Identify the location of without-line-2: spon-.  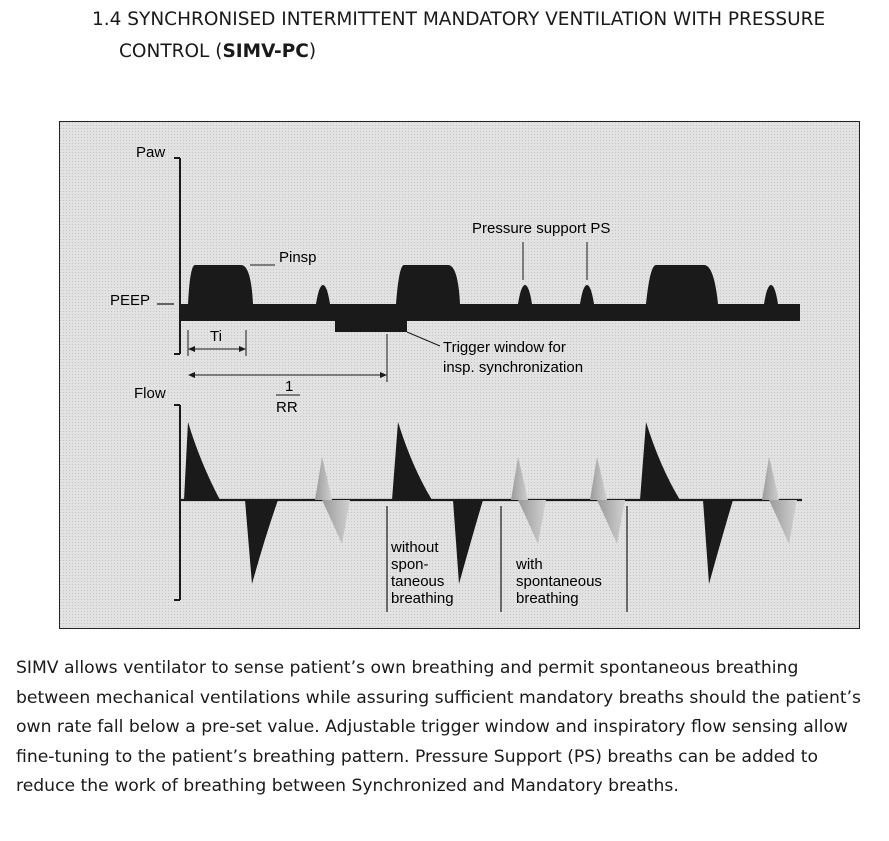
(410, 564).